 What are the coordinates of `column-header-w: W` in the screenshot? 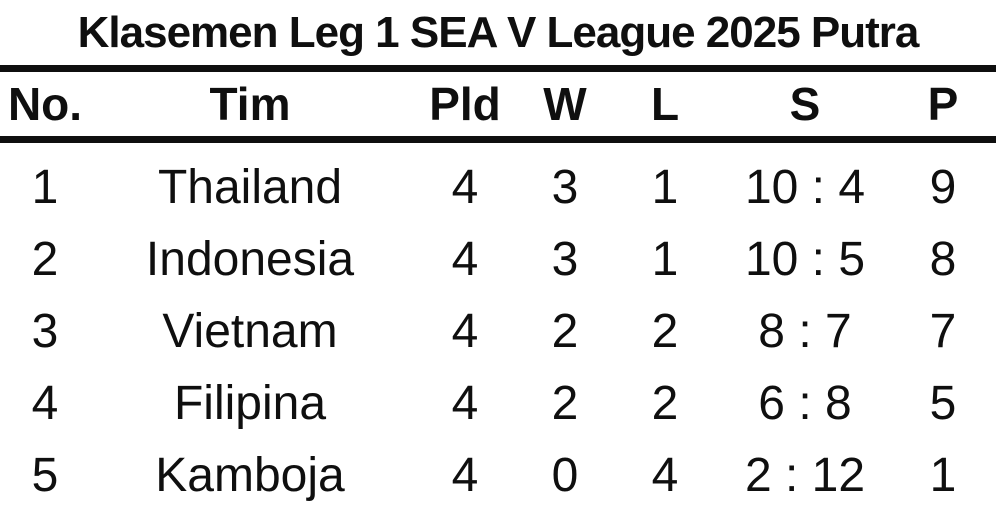 It's located at (565, 104).